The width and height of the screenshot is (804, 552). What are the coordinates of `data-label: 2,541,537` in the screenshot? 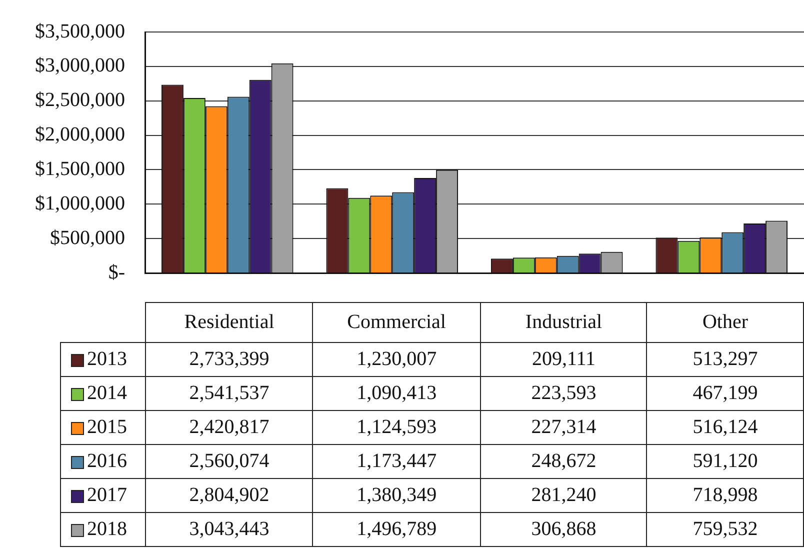 It's located at (229, 393).